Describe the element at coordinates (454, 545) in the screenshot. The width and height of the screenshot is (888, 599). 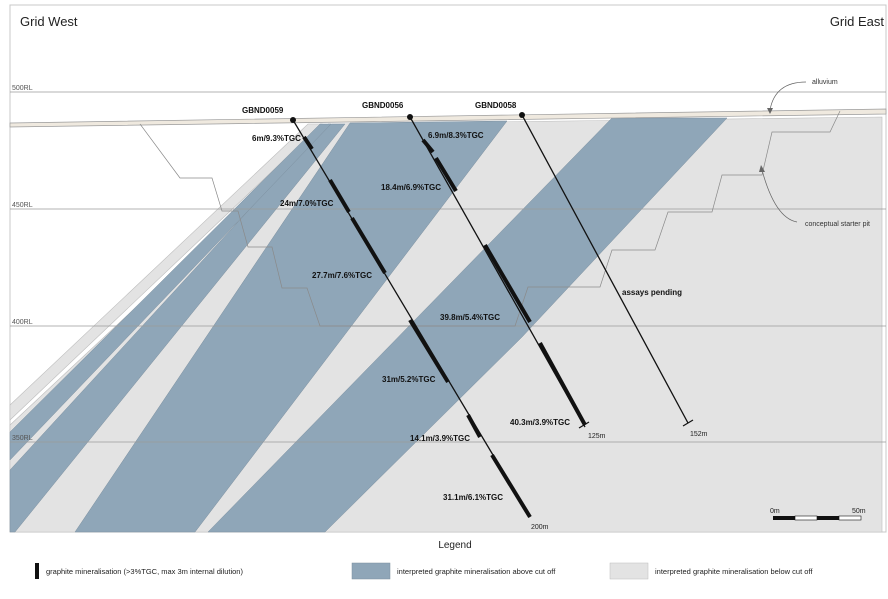
I see `legend-title: Legend` at that location.